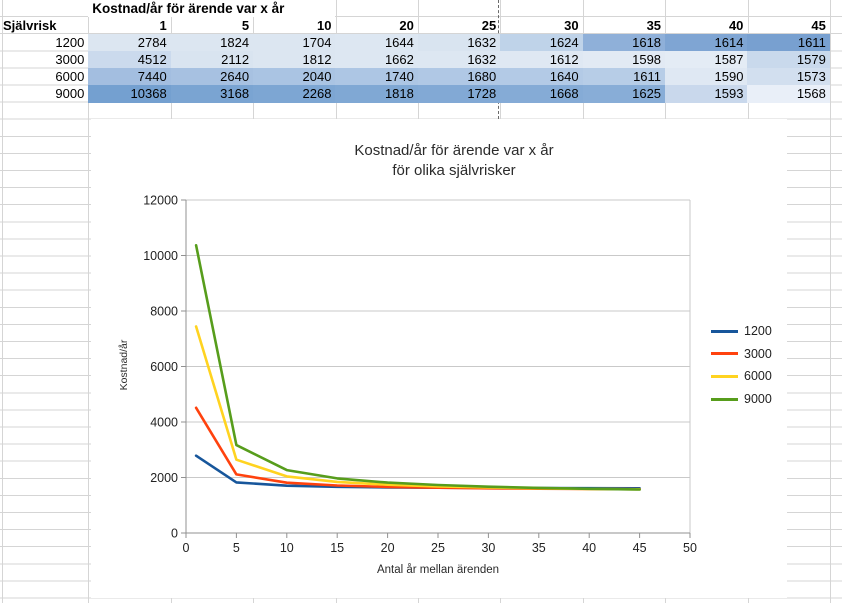 This screenshot has height=603, width=842. I want to click on cell-9000-25: 1728, so click(459, 94).